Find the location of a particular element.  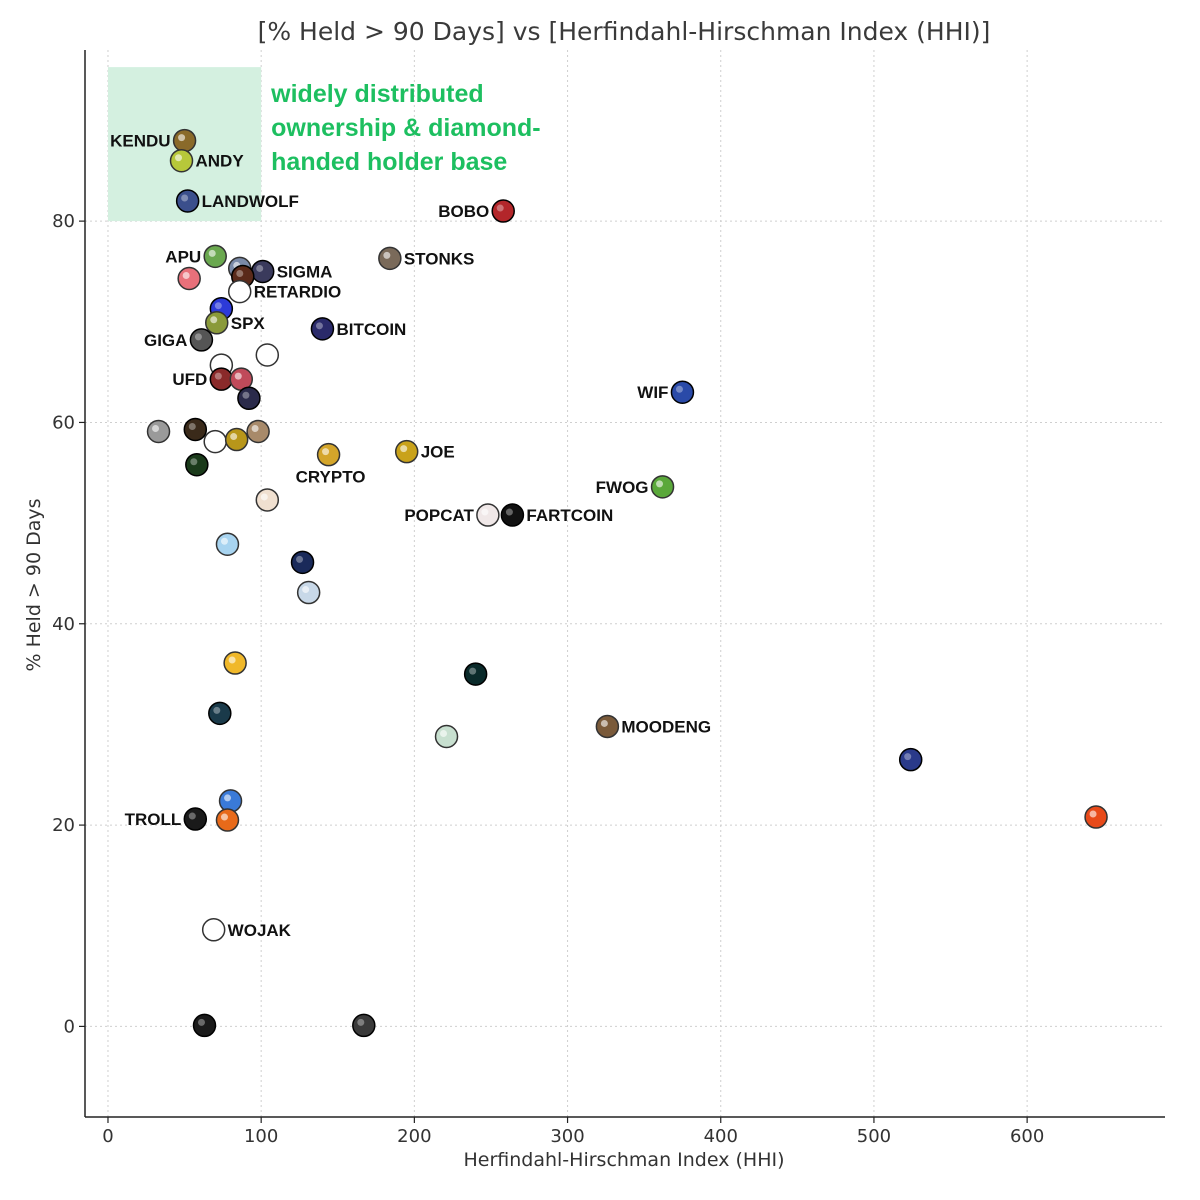

y-tick-label: 0 is located at coordinates (69, 1026).